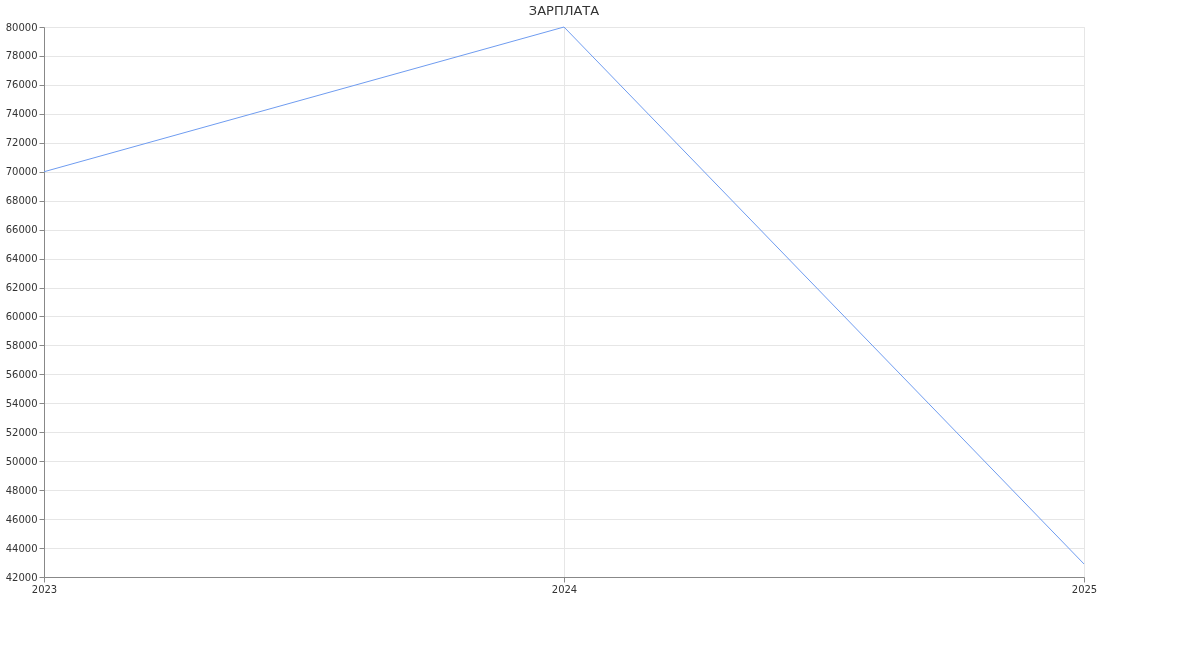 The width and height of the screenshot is (1200, 650). Describe the element at coordinates (21, 461) in the screenshot. I see `y-tick-label: 50000` at that location.